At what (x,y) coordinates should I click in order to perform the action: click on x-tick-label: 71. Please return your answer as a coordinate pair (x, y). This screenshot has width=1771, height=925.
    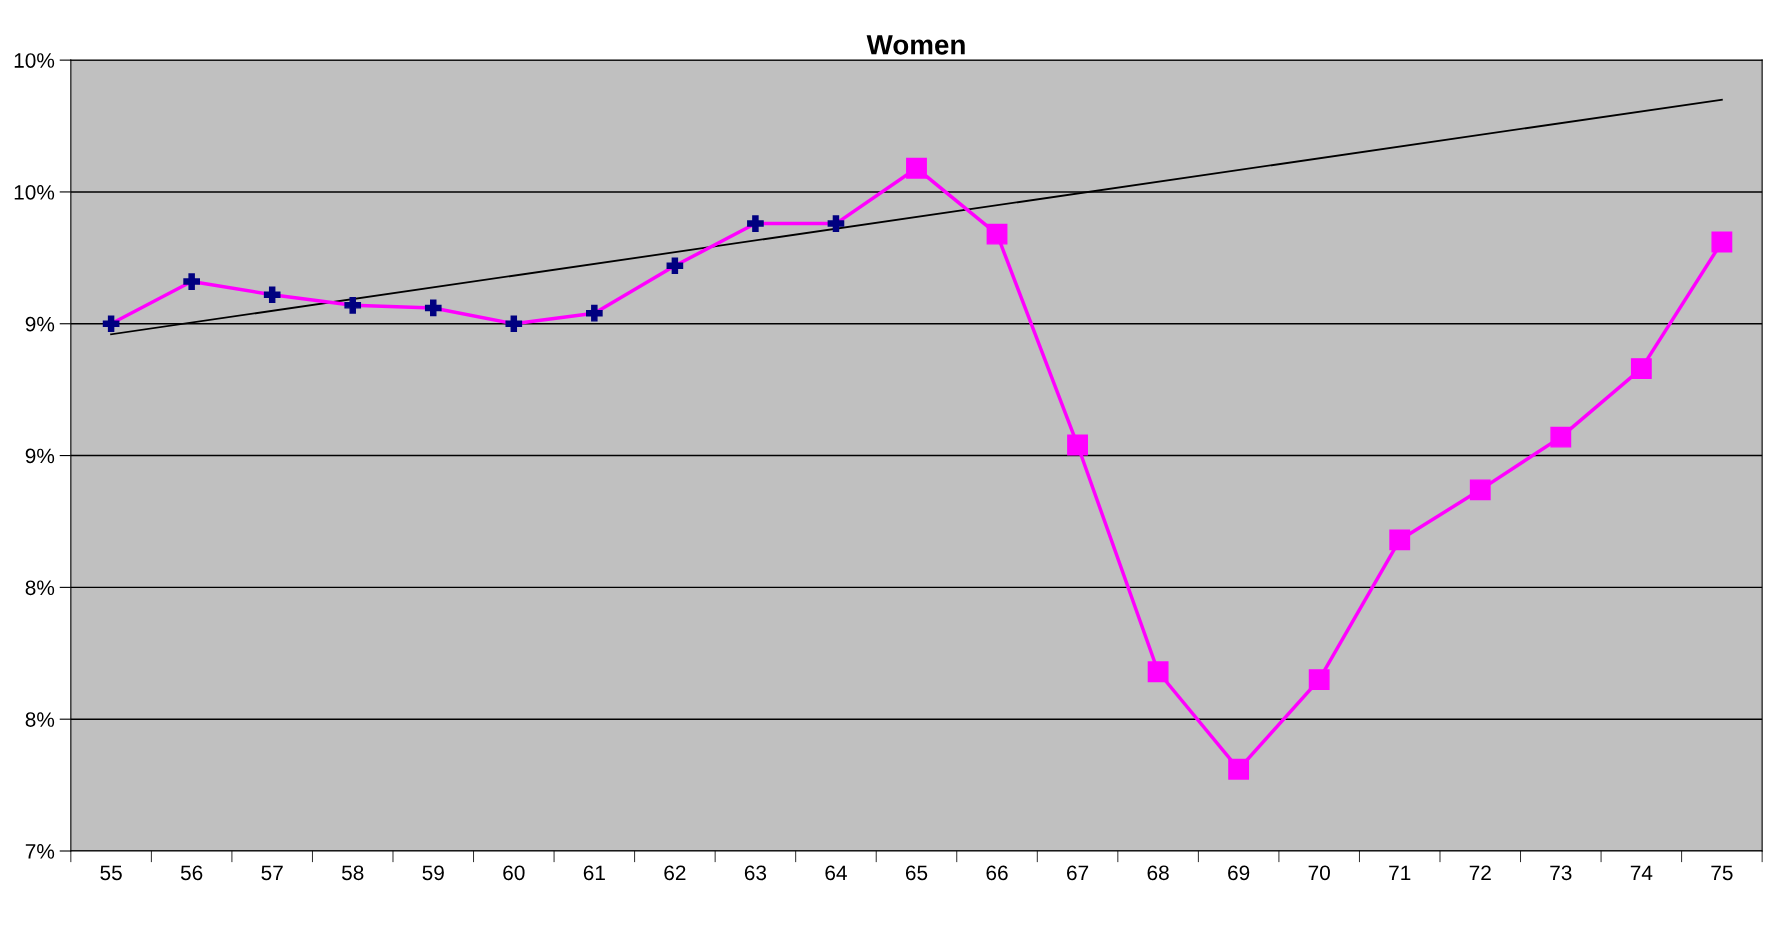
    Looking at the image, I should click on (1400, 872).